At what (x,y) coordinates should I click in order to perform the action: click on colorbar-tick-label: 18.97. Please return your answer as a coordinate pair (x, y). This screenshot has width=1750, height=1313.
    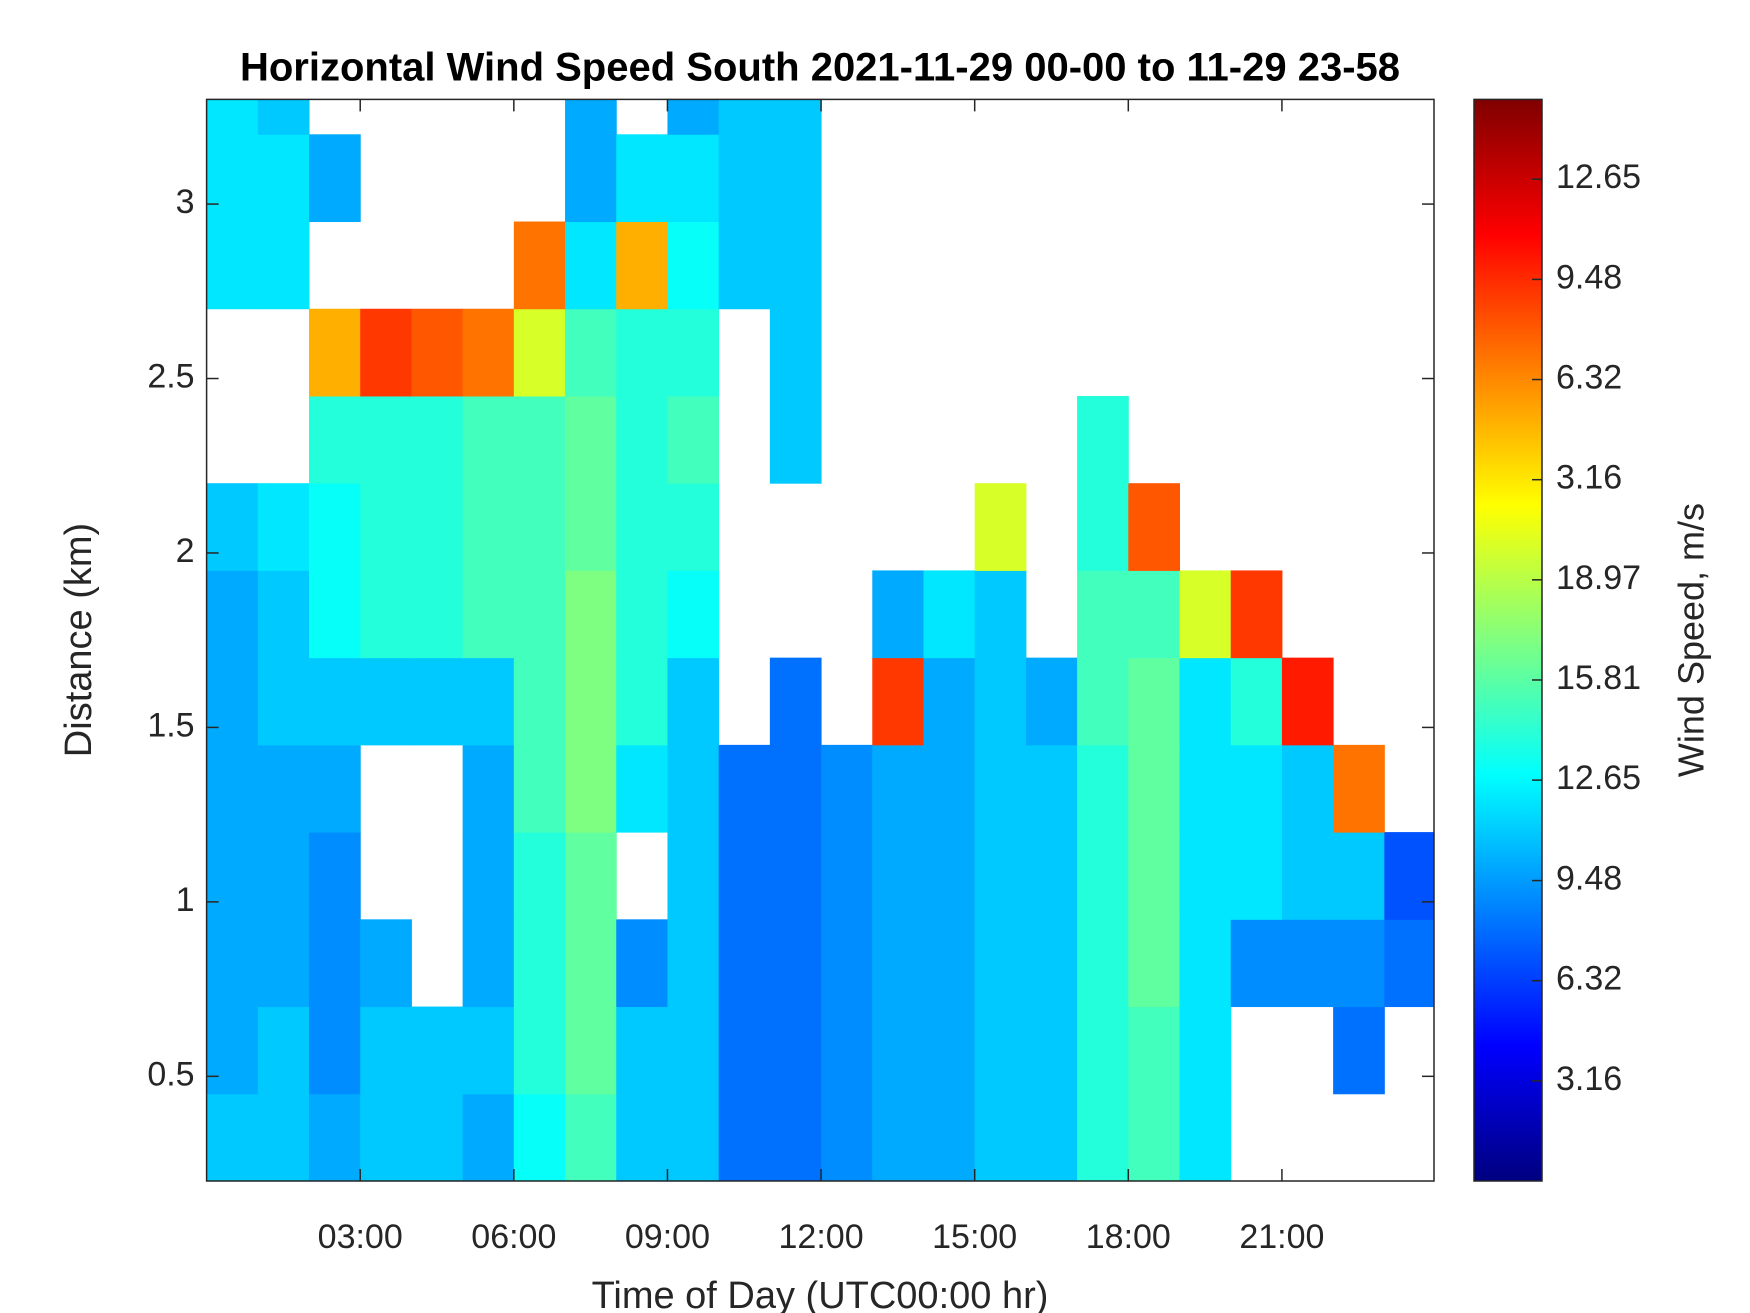
    Looking at the image, I should click on (1598, 578).